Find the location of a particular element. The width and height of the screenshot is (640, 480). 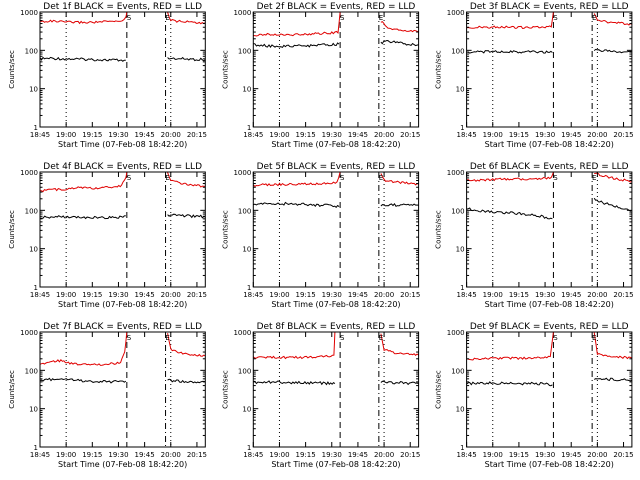

panel-title: Det 3f BLACK = Events, RED = LLD is located at coordinates (549, 7).